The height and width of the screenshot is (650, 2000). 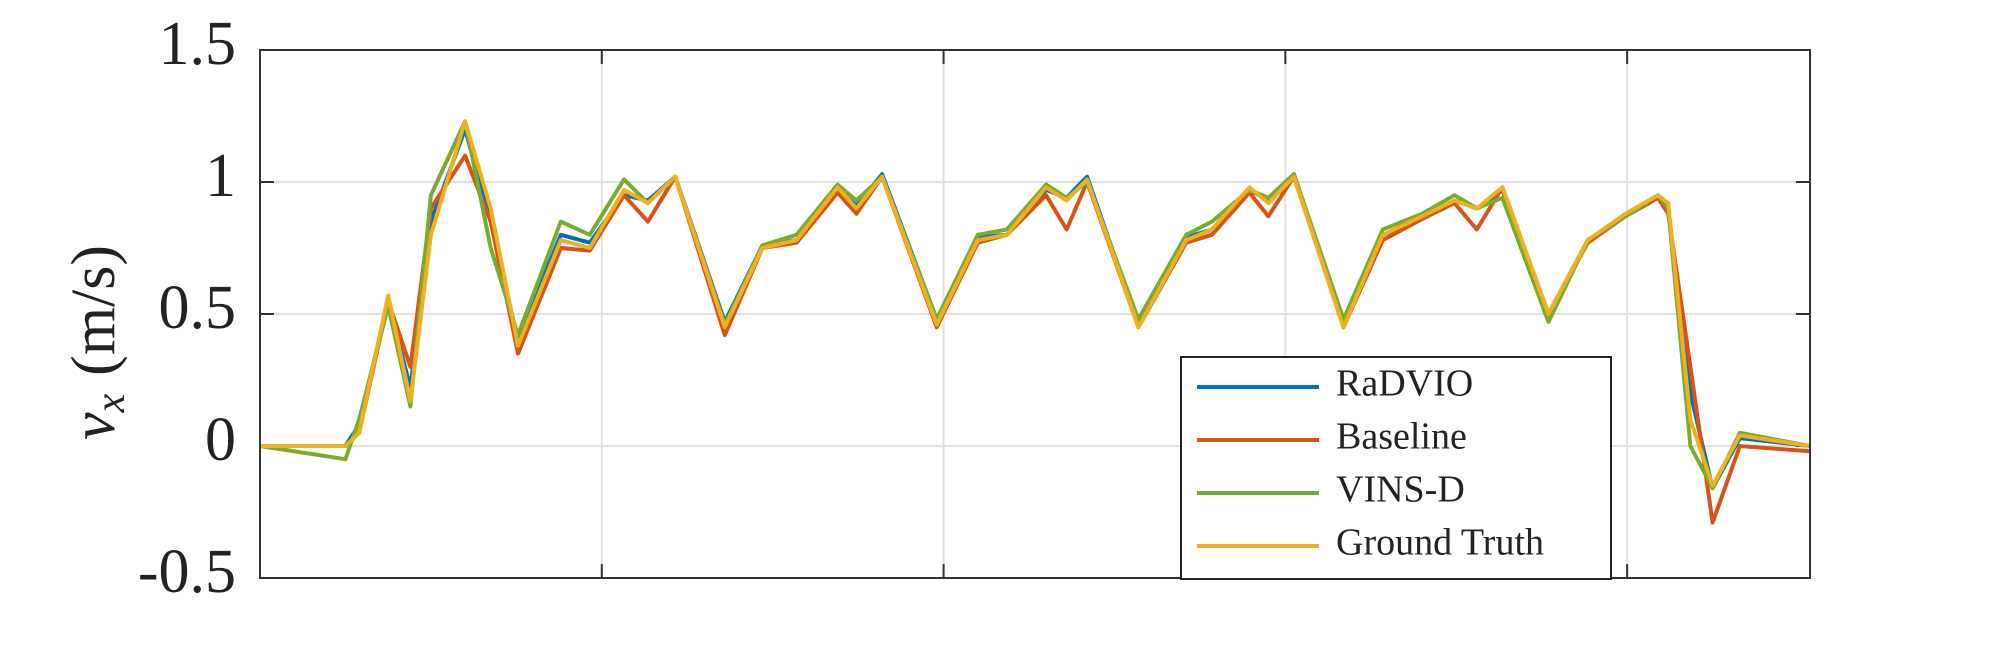 I want to click on legend-label: Baseline, so click(x=1401, y=437).